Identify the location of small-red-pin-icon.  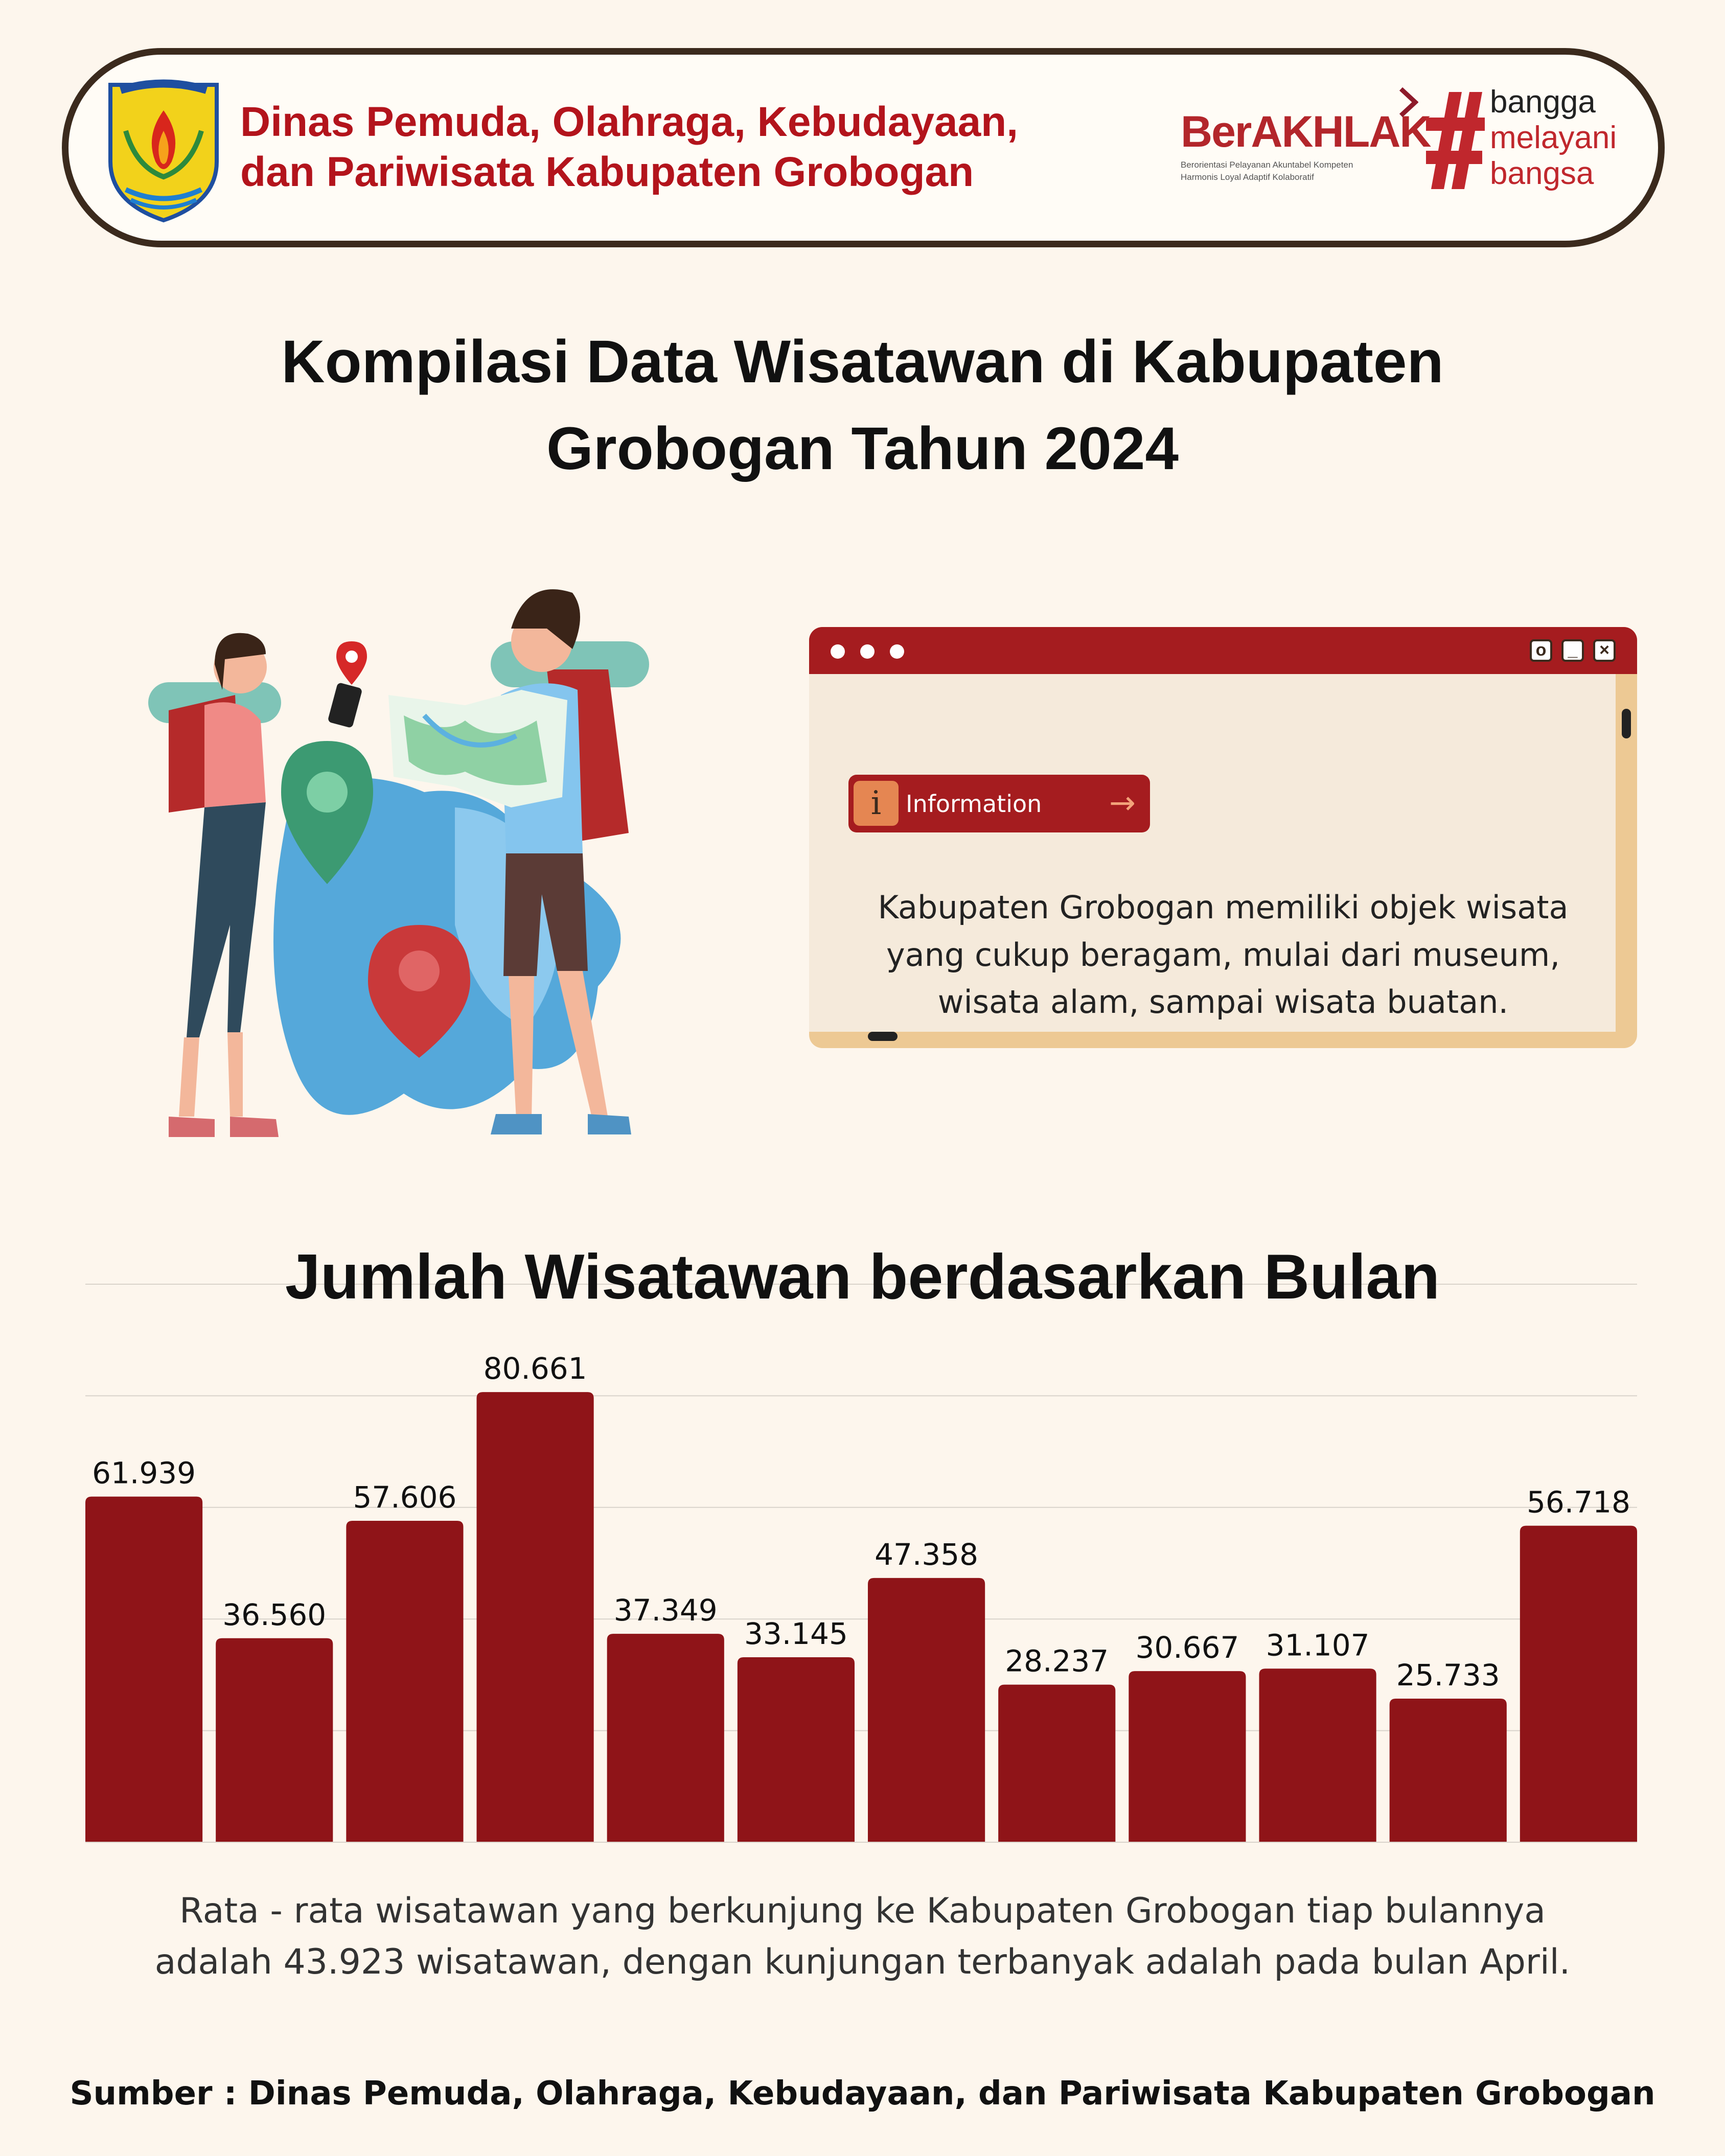
(351, 663).